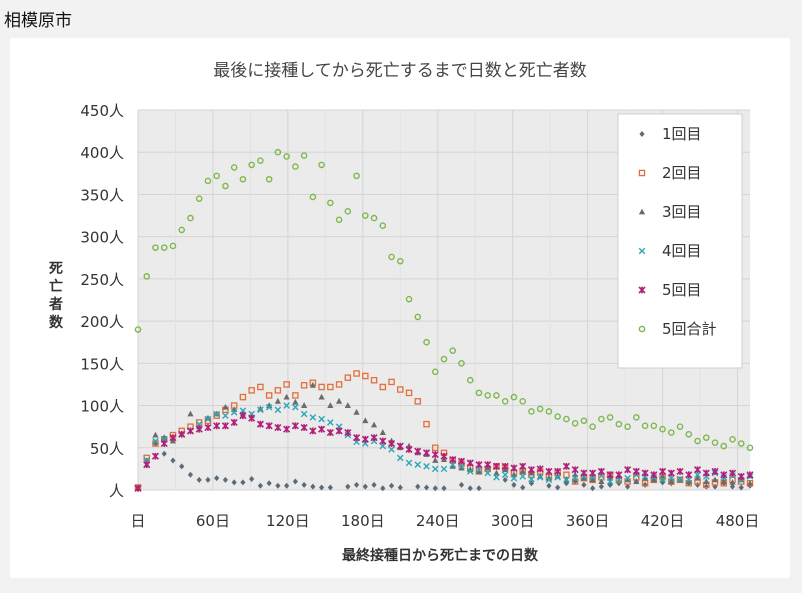  What do you see at coordinates (670, 290) in the screenshot?
I see `legend-item: 5回目` at bounding box center [670, 290].